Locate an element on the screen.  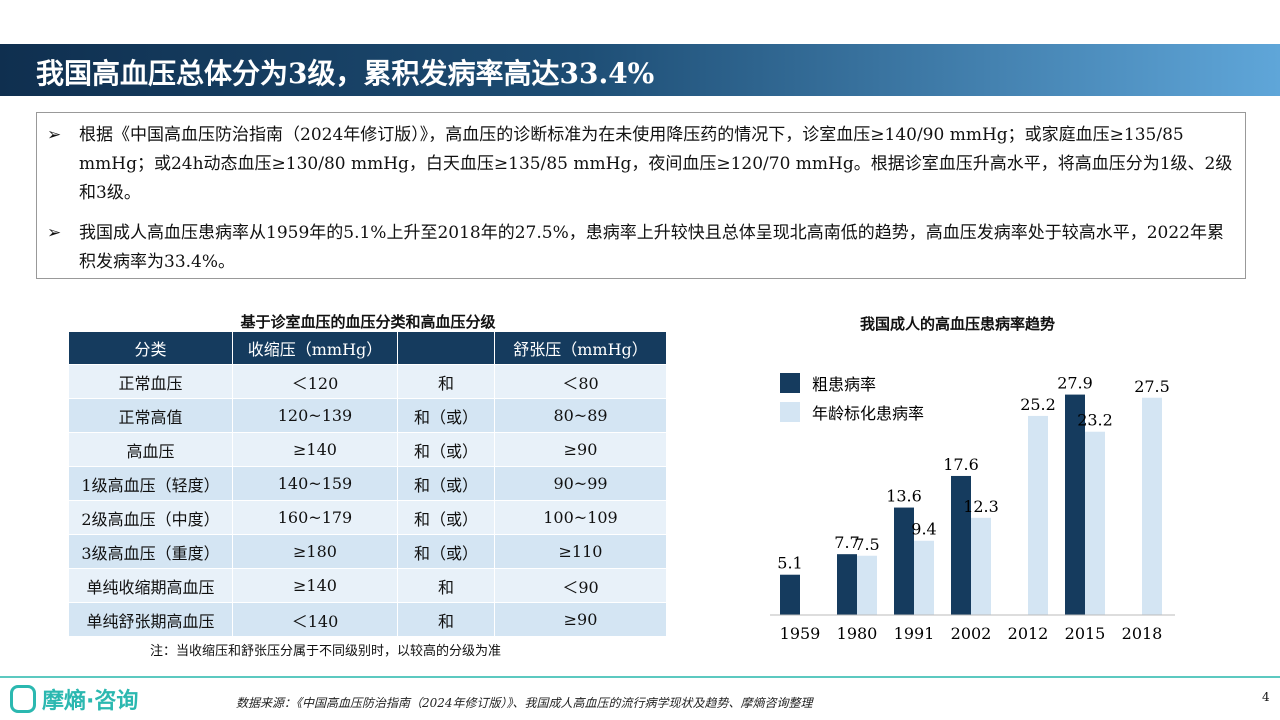
table-row: 高血压 ≥140 和（或） ≥90 is located at coordinates (367, 449).